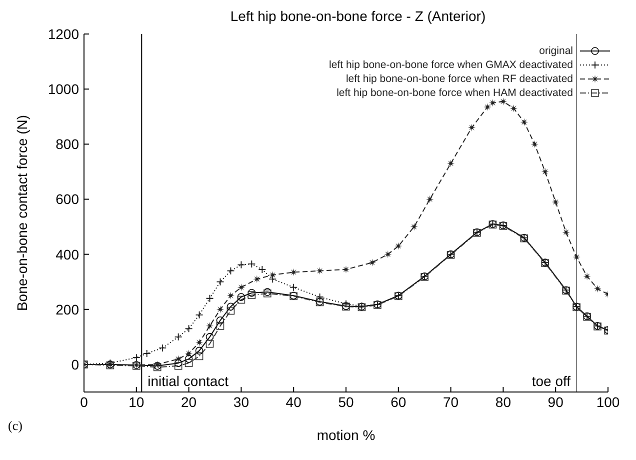  Describe the element at coordinates (503, 402) in the screenshot. I see `x-tick-label: 80` at that location.